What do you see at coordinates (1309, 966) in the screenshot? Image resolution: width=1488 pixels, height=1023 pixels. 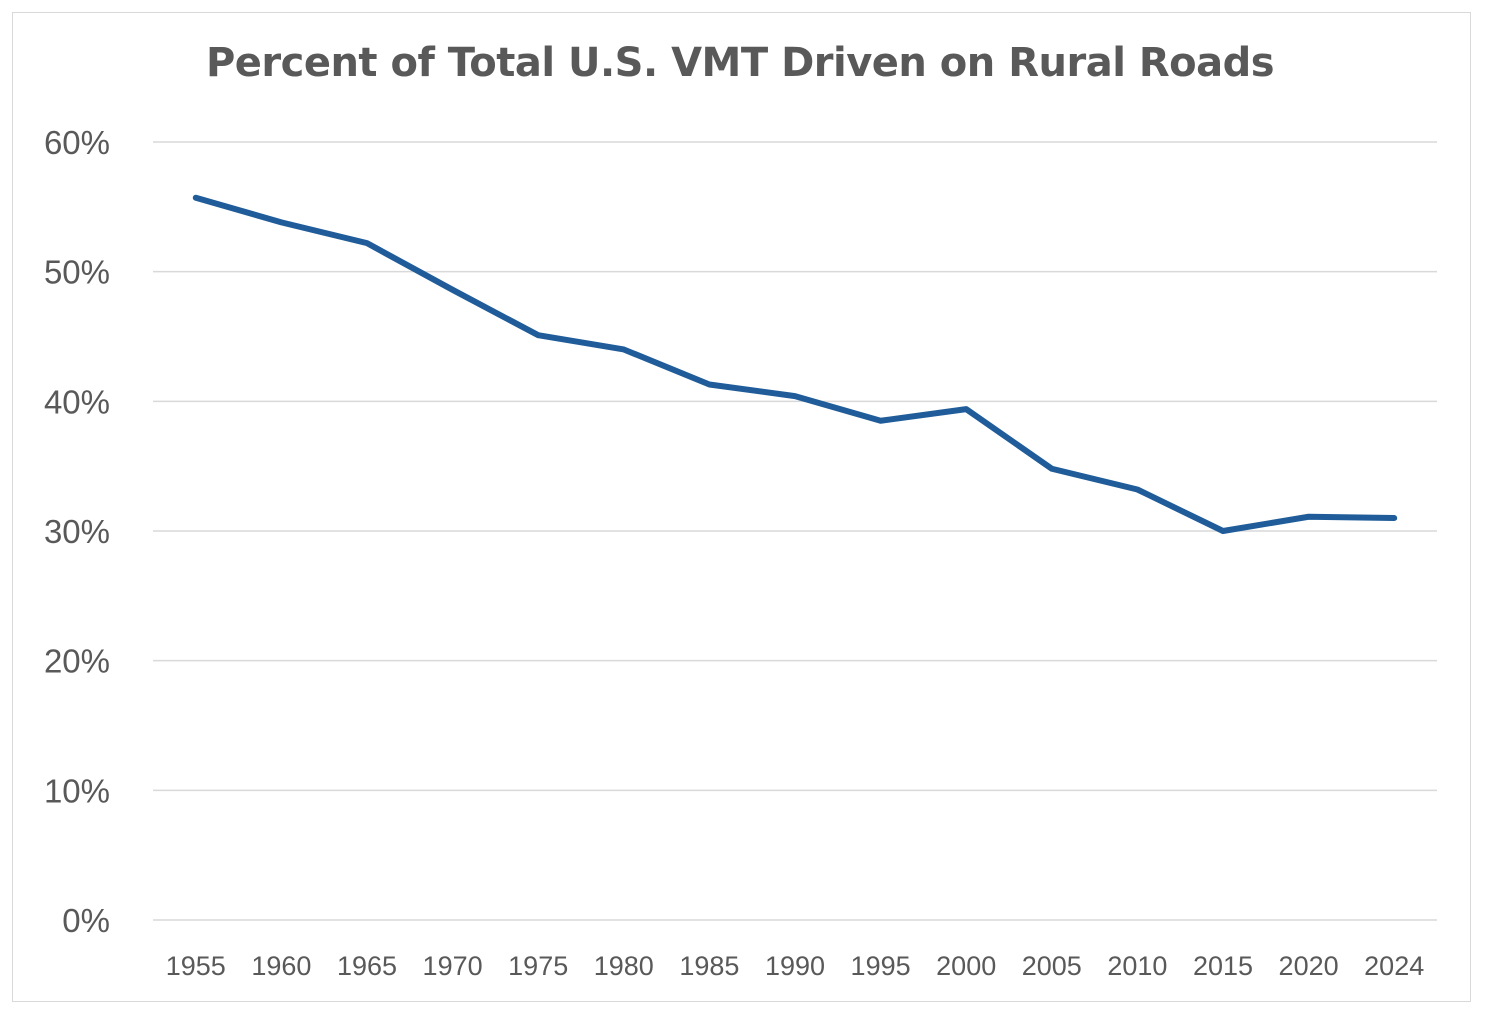 I see `x-tick-label: 2020` at bounding box center [1309, 966].